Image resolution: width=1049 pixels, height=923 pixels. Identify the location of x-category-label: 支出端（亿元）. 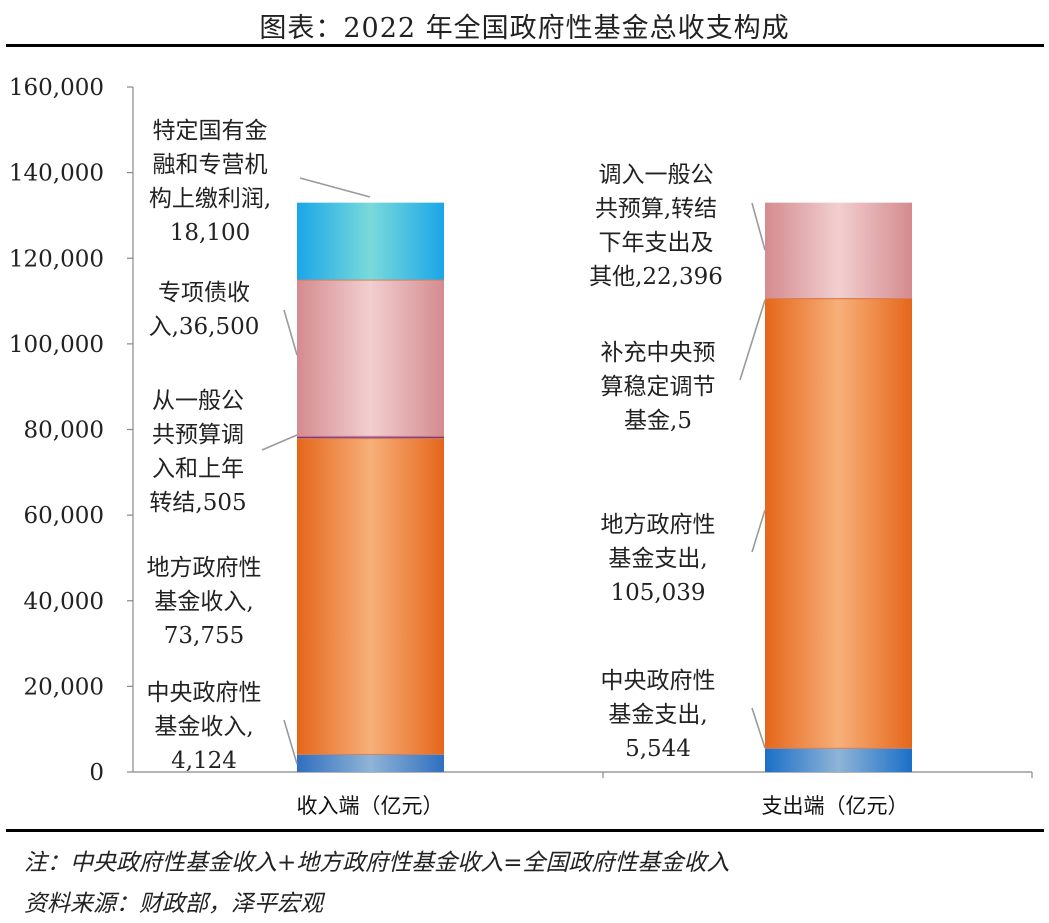
(835, 806).